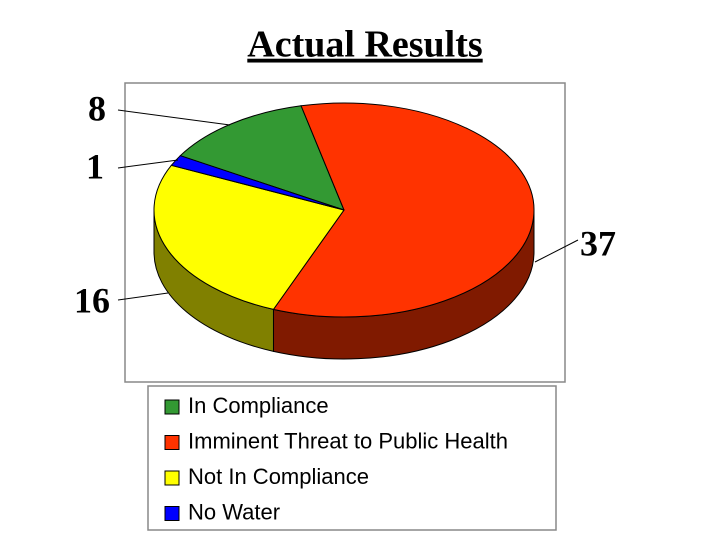 The image size is (720, 540). What do you see at coordinates (598, 243) in the screenshot?
I see `data-label: 37` at bounding box center [598, 243].